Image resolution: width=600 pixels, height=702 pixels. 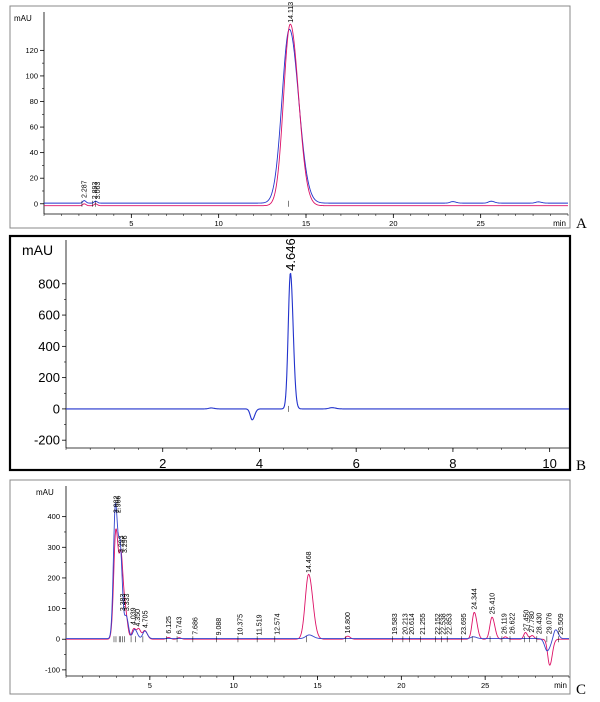 What do you see at coordinates (169, 625) in the screenshot?
I see `peak-retention-label: 6.125` at bounding box center [169, 625].